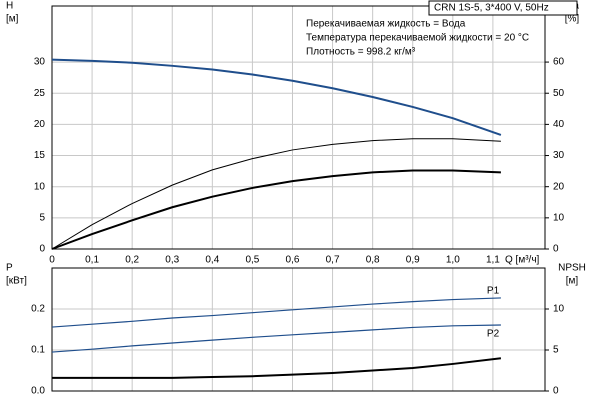 Image resolution: width=600 pixels, height=400 pixels. Describe the element at coordinates (293, 260) in the screenshot. I see `x-tick-label: 0,6` at that location.